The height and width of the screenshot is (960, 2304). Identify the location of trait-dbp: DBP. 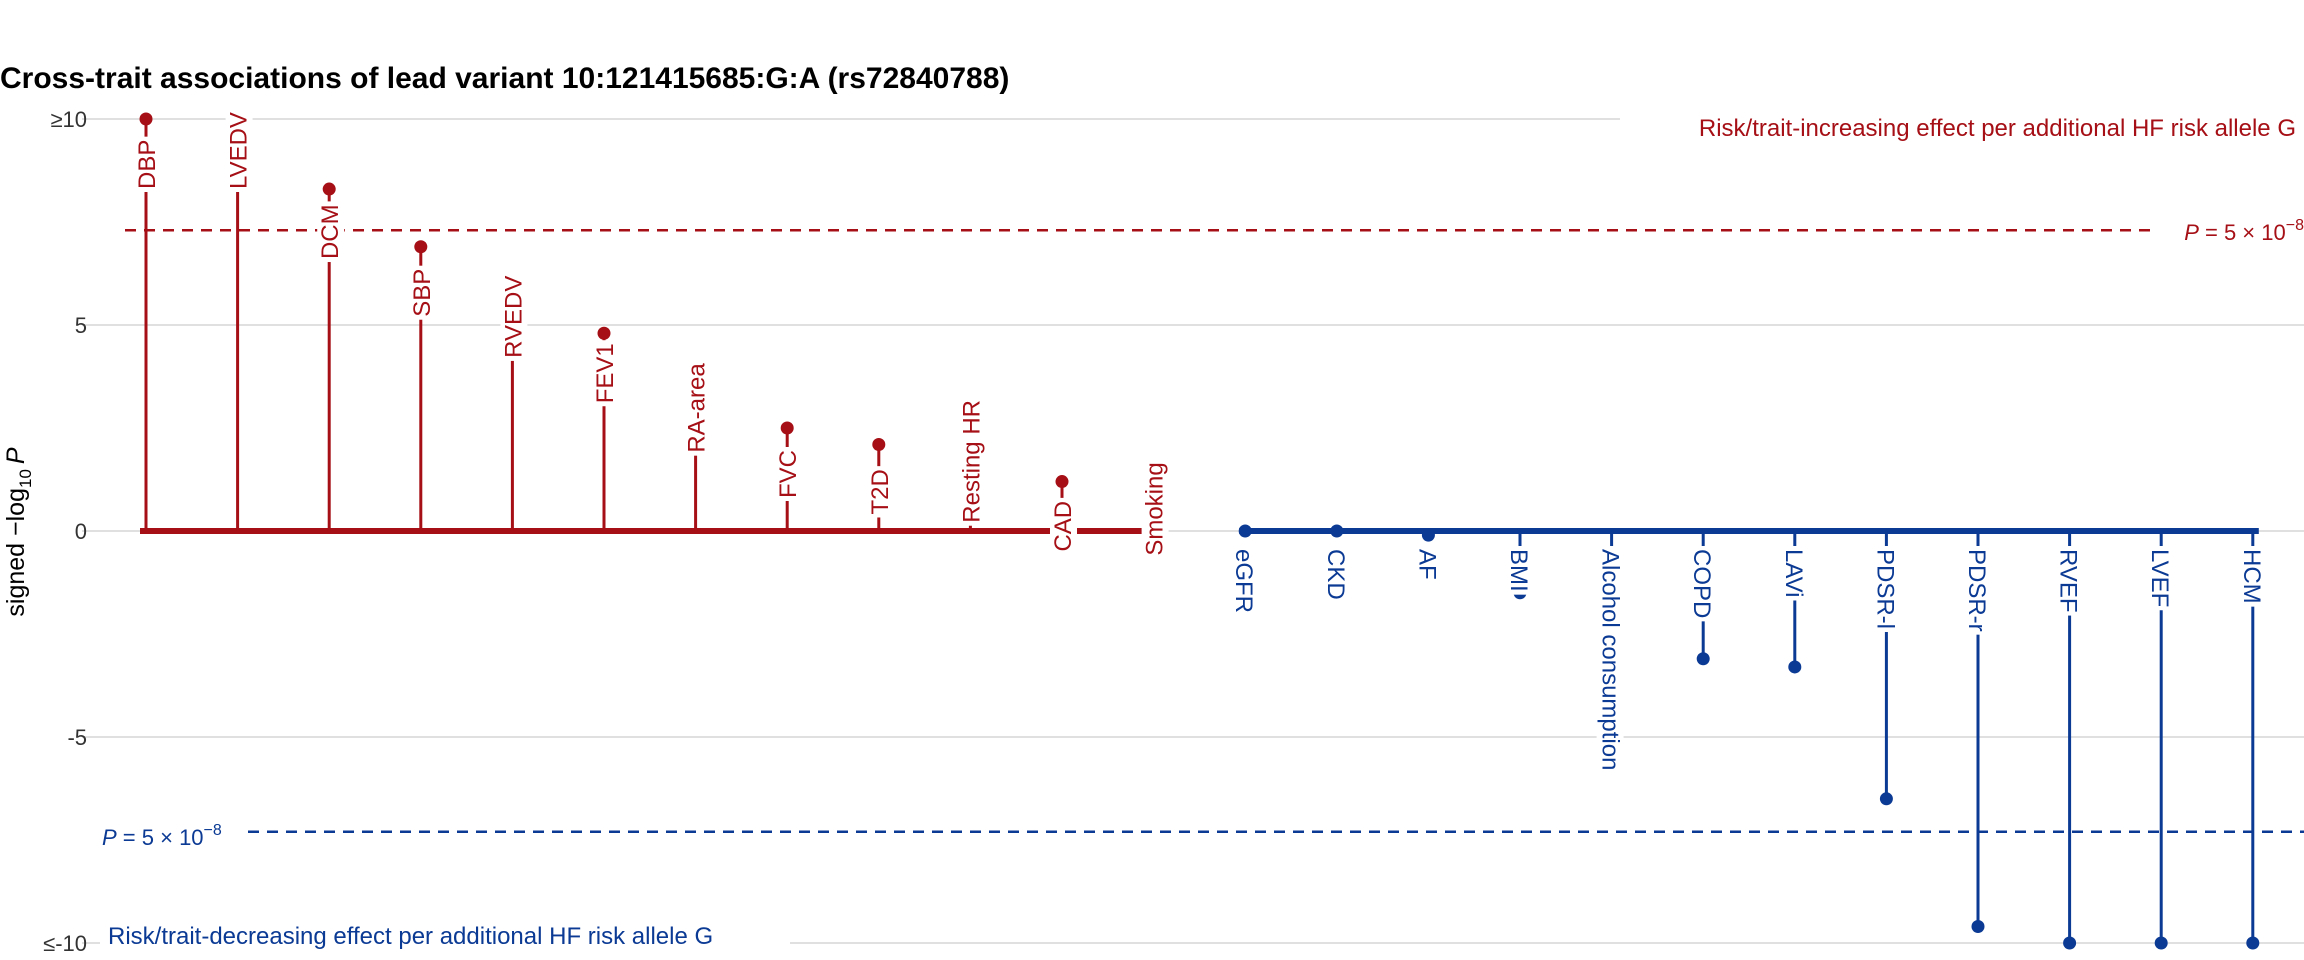
(147, 321).